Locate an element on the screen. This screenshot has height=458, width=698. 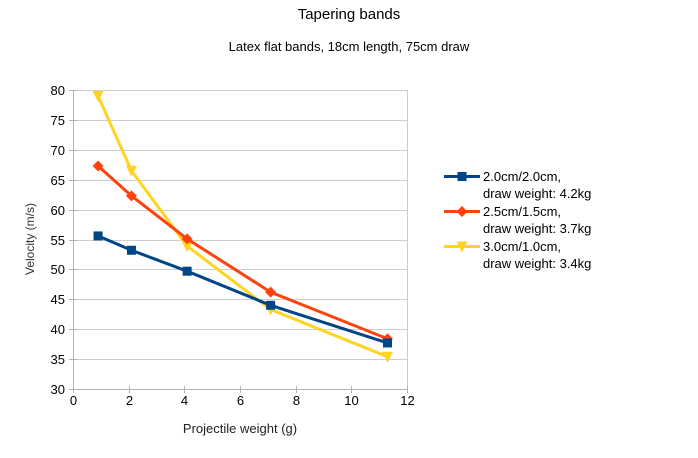
triangle-down-legend-icon is located at coordinates (462, 247).